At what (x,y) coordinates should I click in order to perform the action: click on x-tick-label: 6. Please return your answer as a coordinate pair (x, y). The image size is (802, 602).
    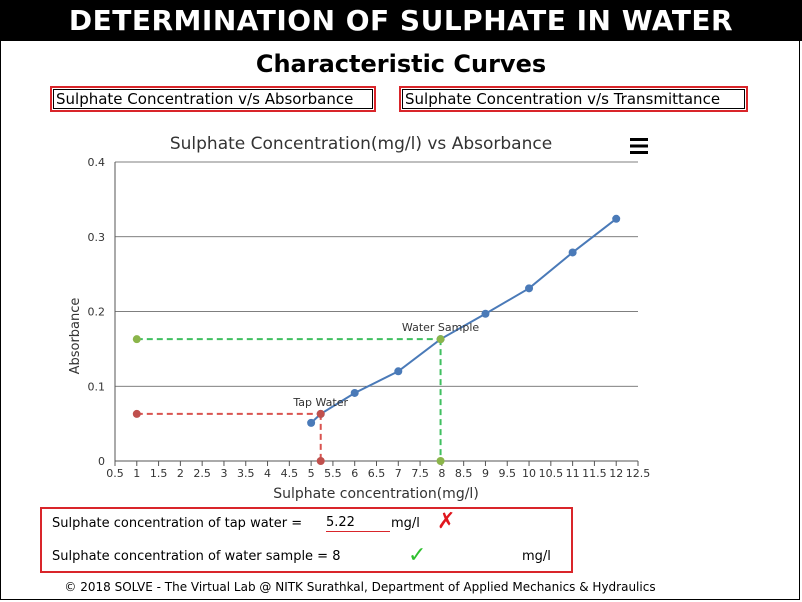
    Looking at the image, I should click on (354, 473).